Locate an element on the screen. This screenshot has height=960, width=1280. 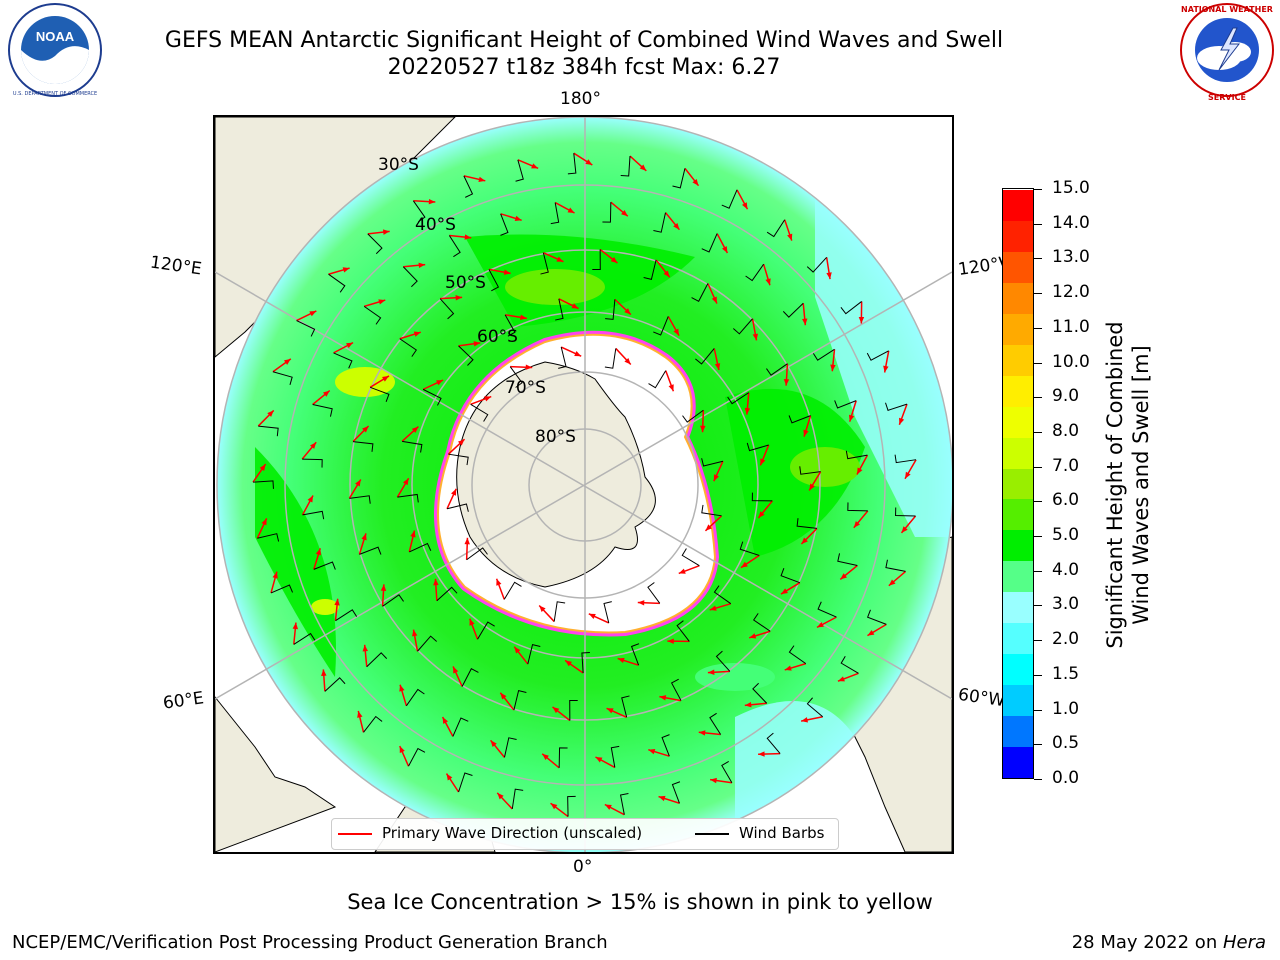
colorbar-tick-label: 2.0 is located at coordinates (1066, 639).